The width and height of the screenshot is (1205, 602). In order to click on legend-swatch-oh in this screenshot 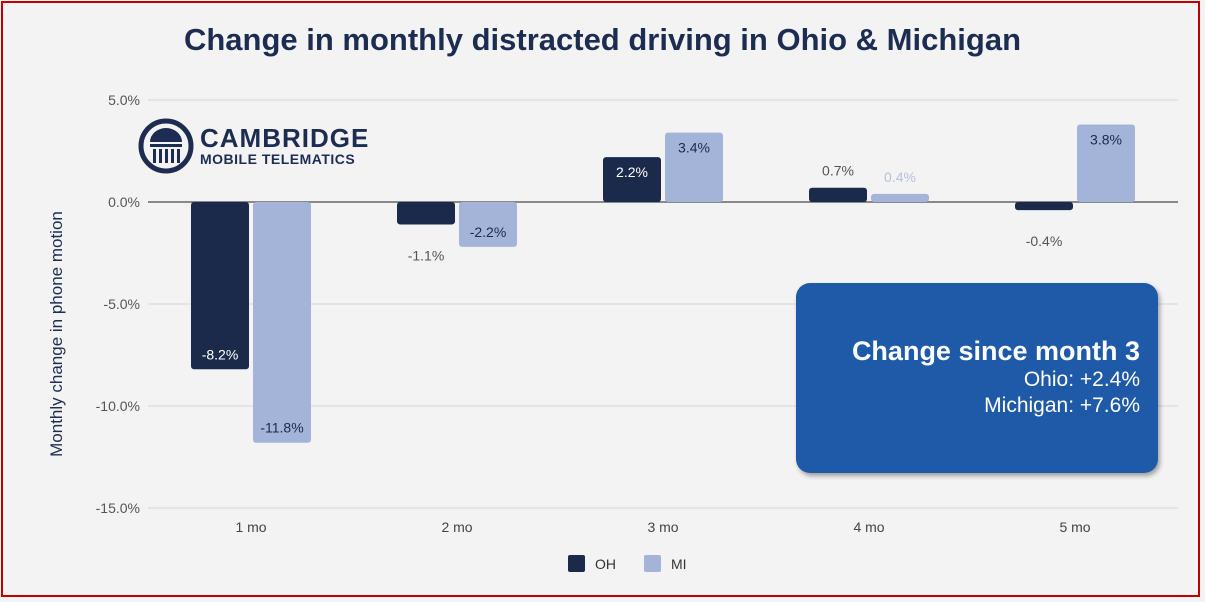, I will do `click(576, 563)`.